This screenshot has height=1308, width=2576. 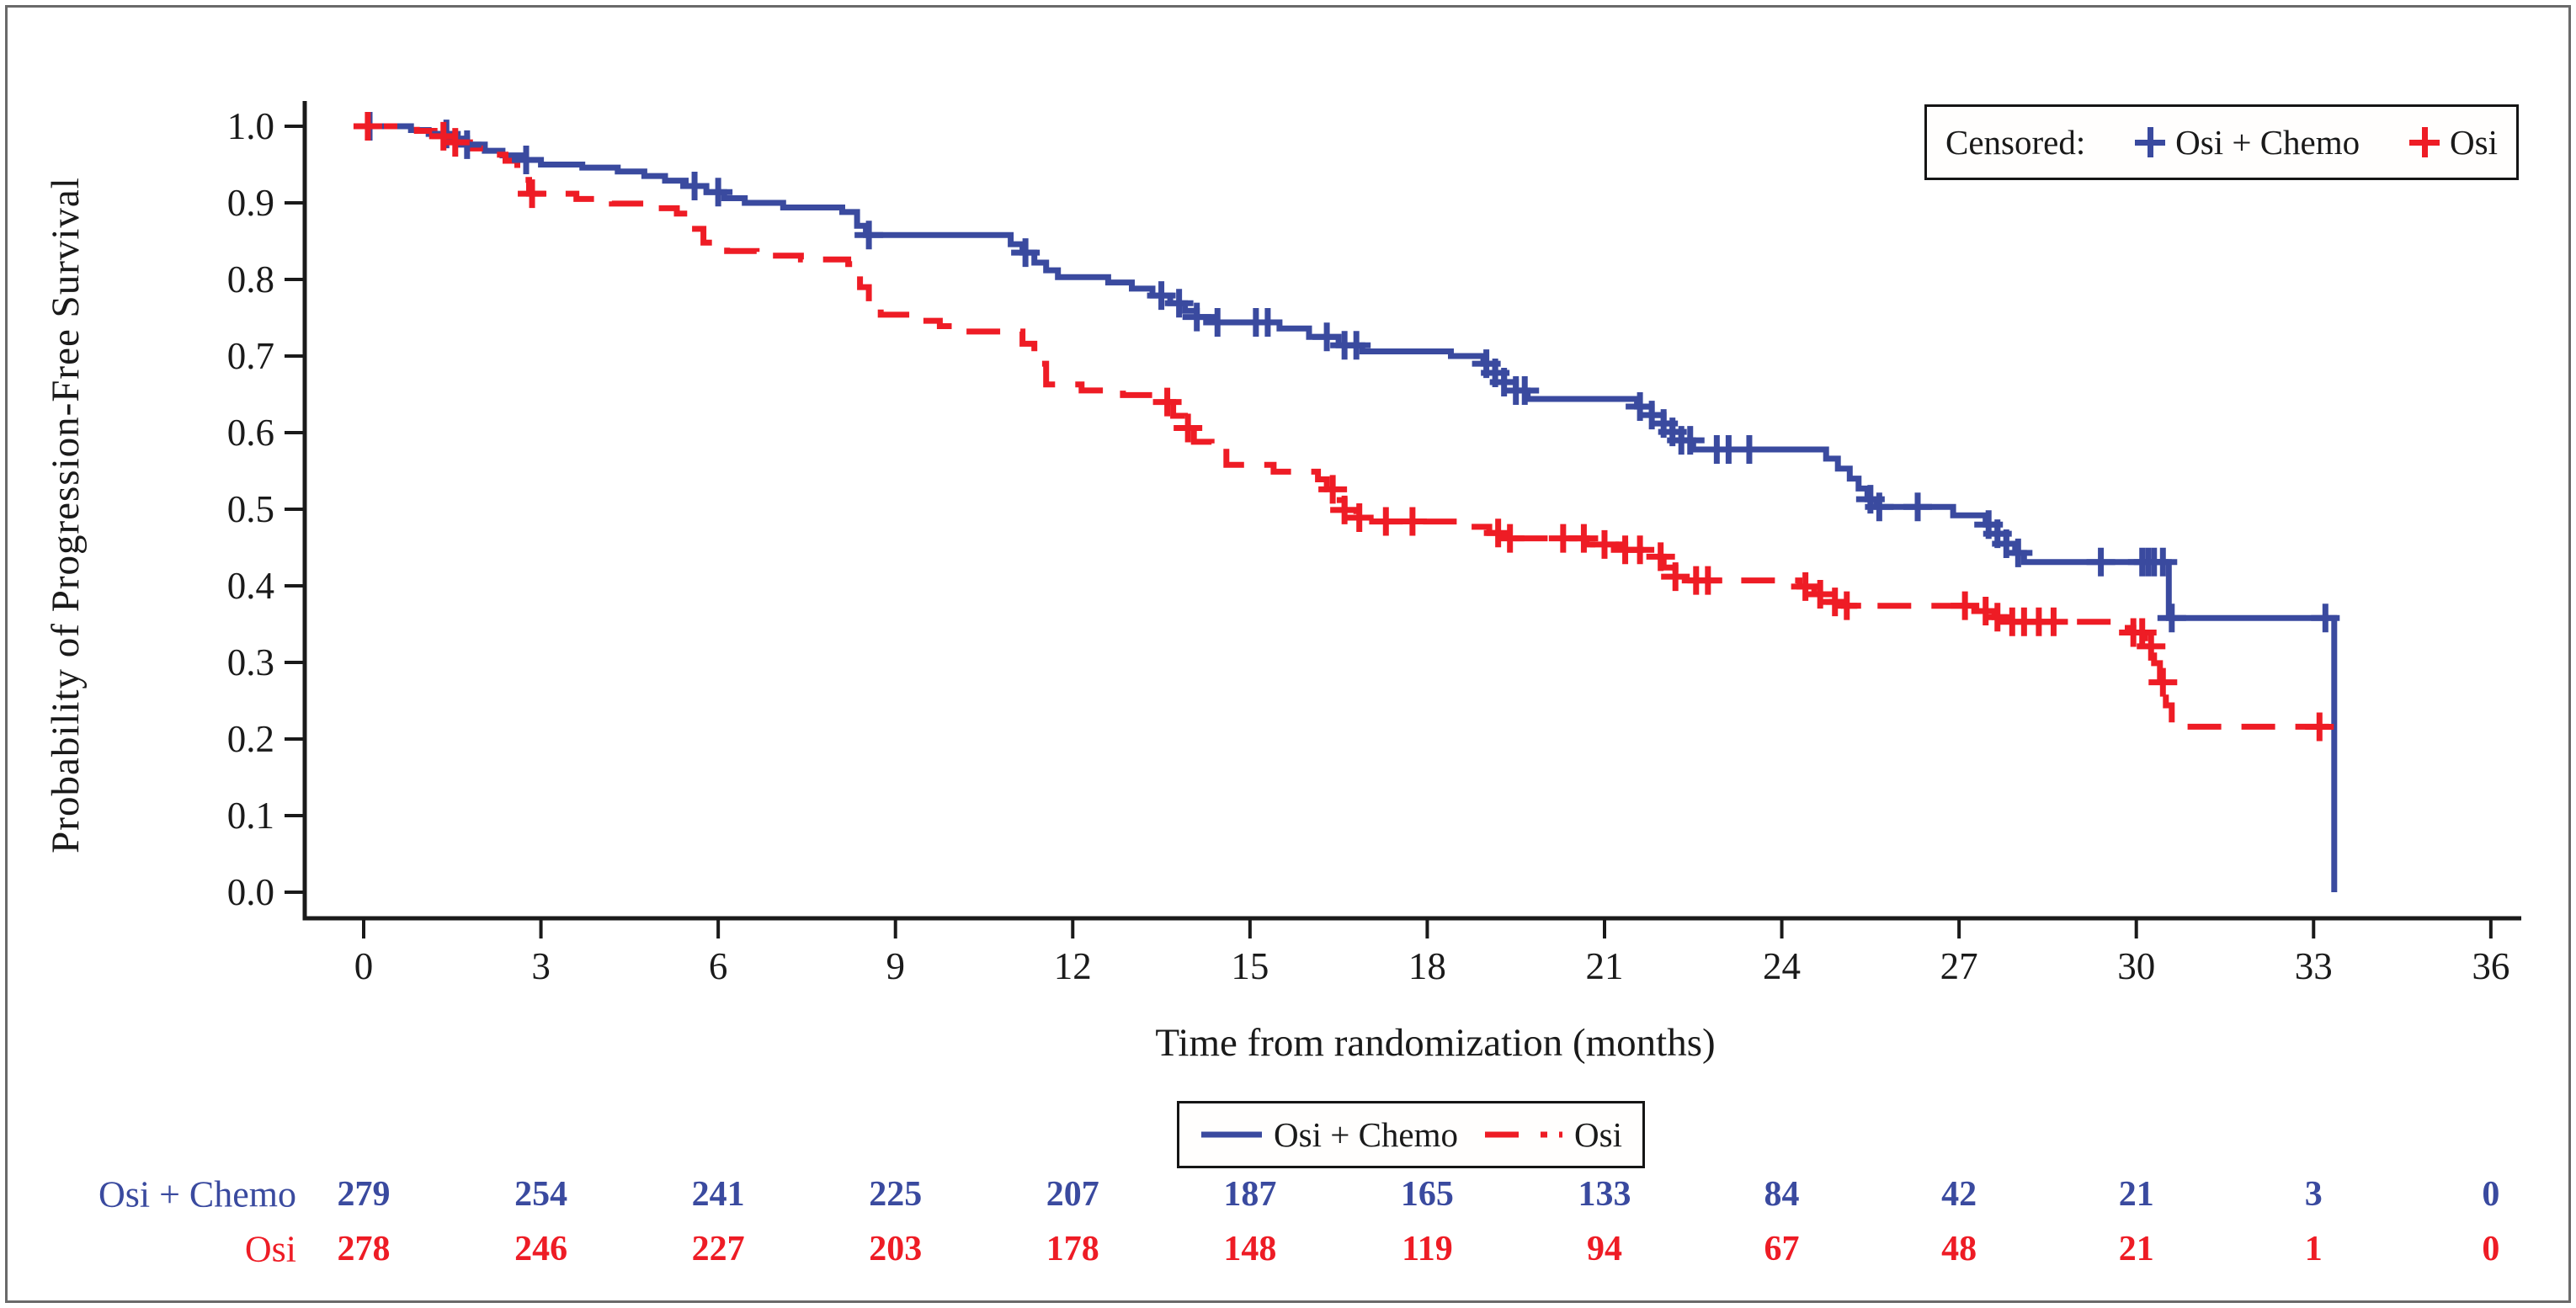 What do you see at coordinates (896, 1249) in the screenshot?
I see `risk-count: 203` at bounding box center [896, 1249].